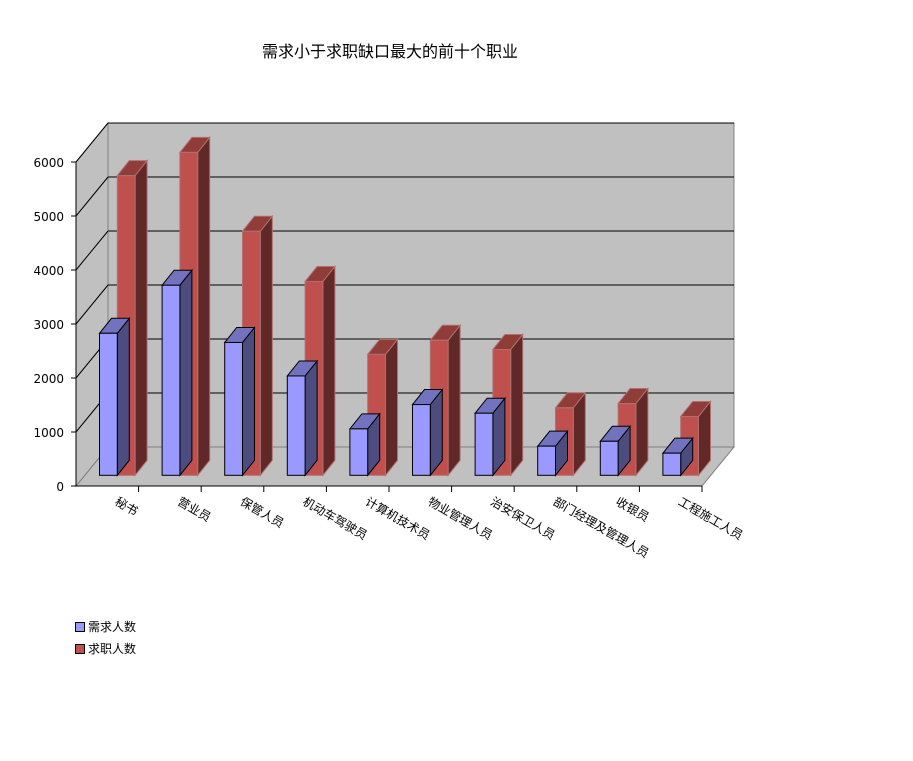 This screenshot has width=913, height=761. Describe the element at coordinates (48, 379) in the screenshot. I see `y-tick-label: 2000` at that location.